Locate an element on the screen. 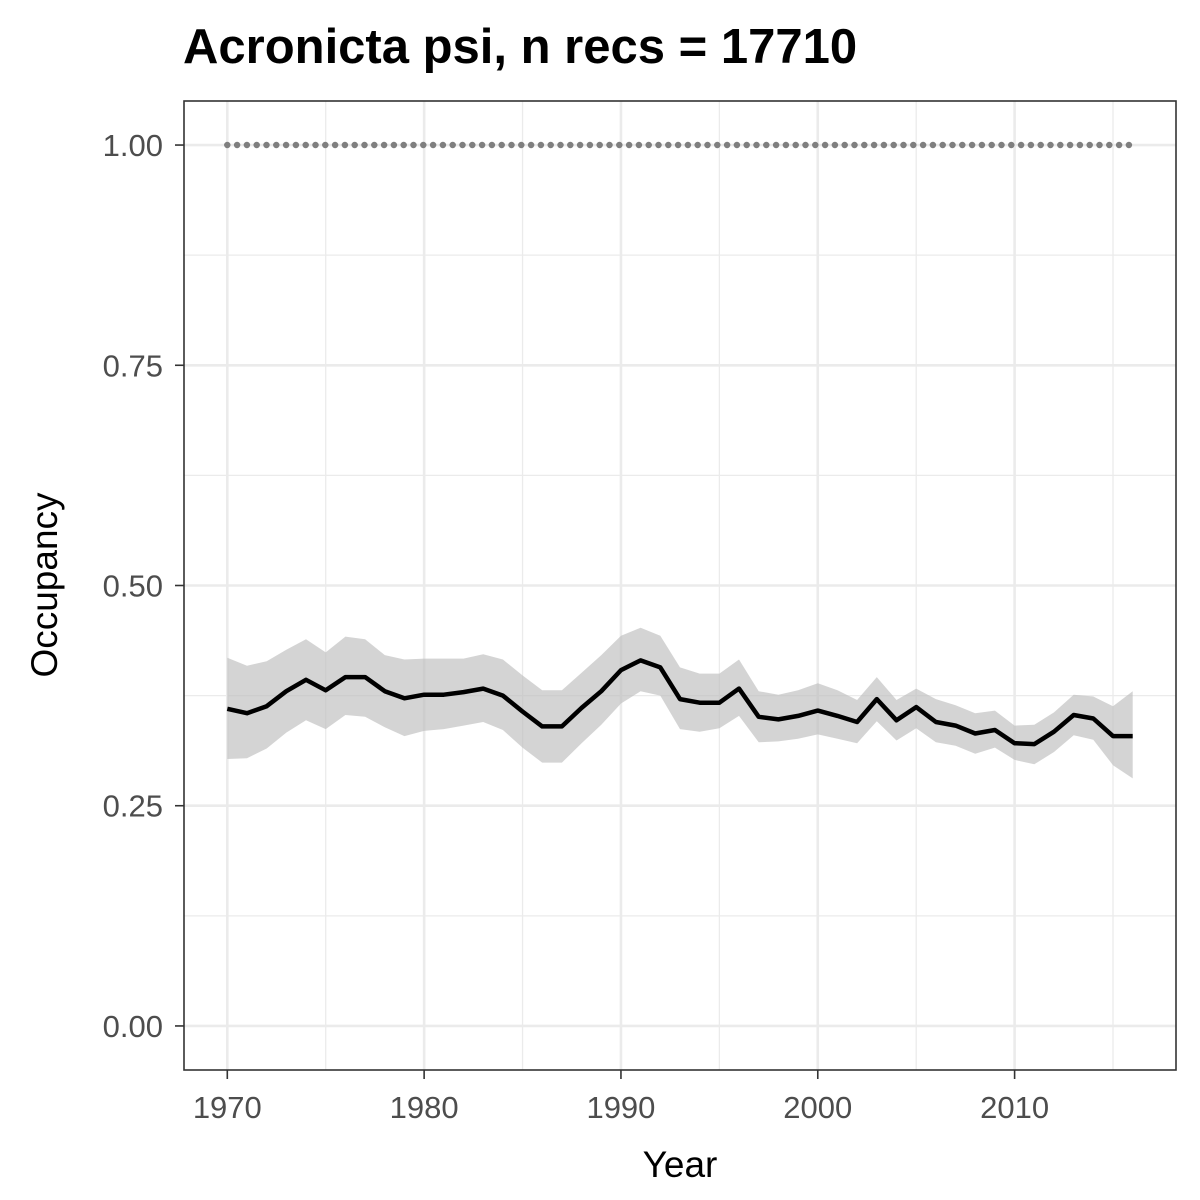  x-tick-label: 1980 is located at coordinates (424, 1107).